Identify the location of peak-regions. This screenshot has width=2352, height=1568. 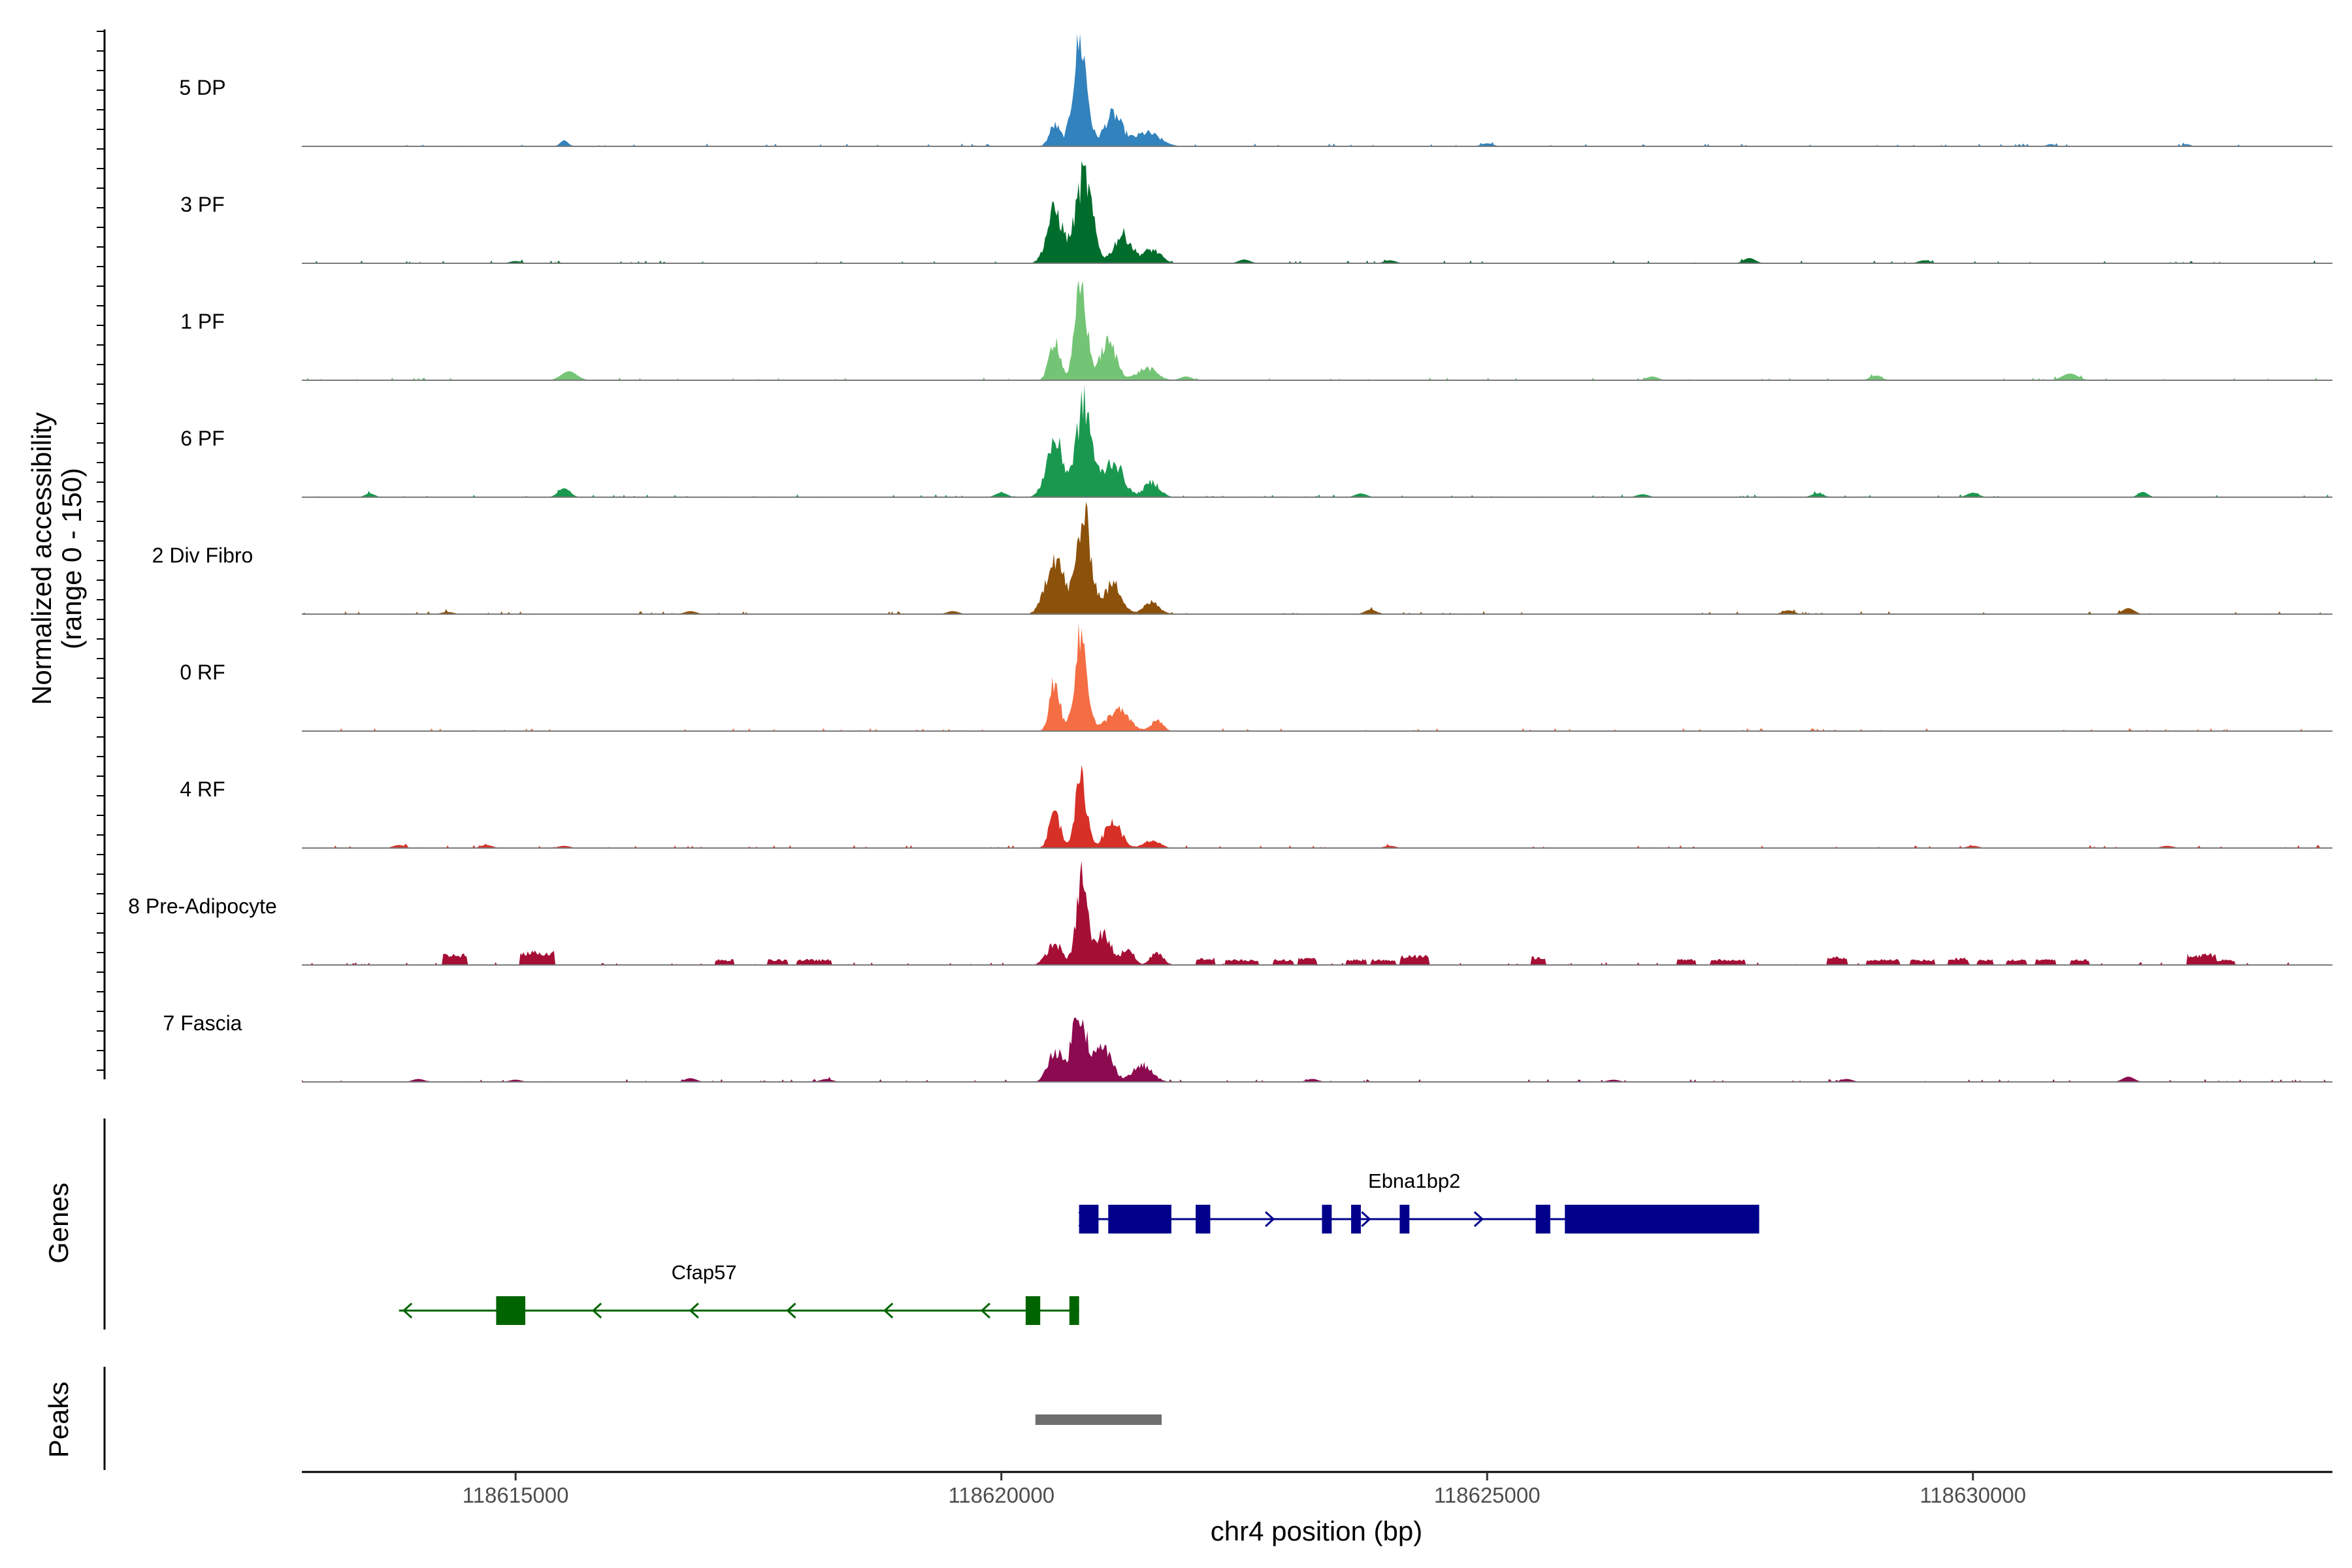
(1098, 1419).